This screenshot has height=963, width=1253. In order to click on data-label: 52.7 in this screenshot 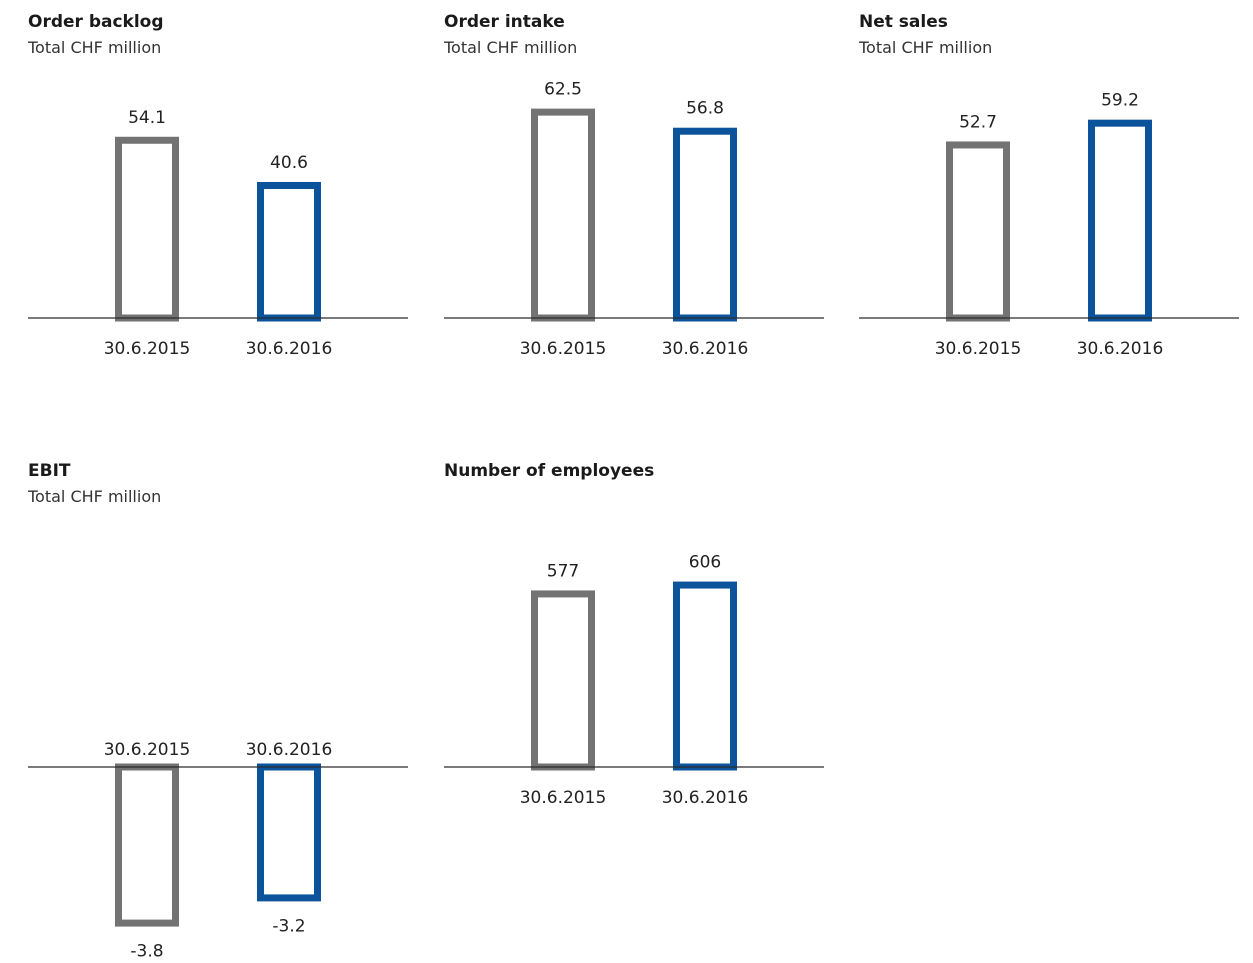, I will do `click(978, 122)`.